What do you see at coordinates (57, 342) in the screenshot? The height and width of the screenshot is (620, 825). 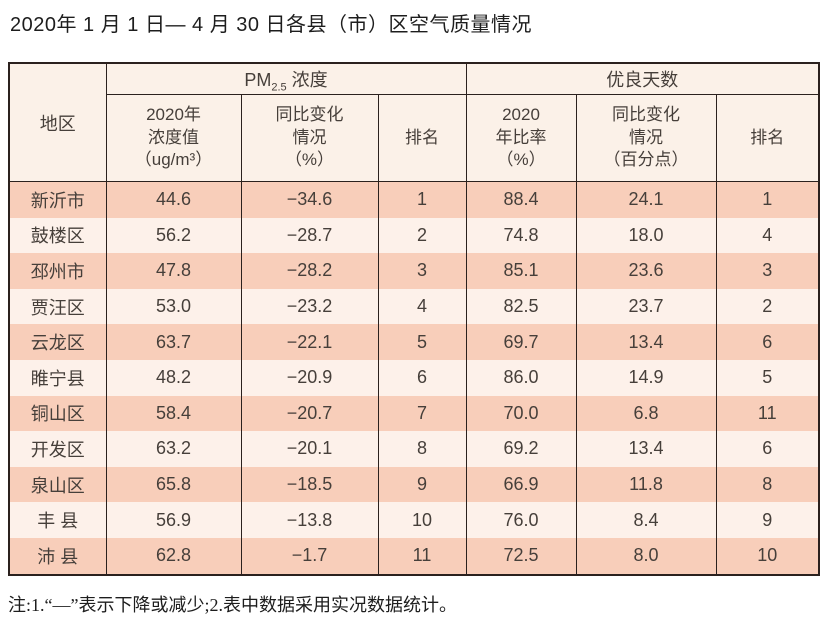 I see `region-cell: 云龙区` at bounding box center [57, 342].